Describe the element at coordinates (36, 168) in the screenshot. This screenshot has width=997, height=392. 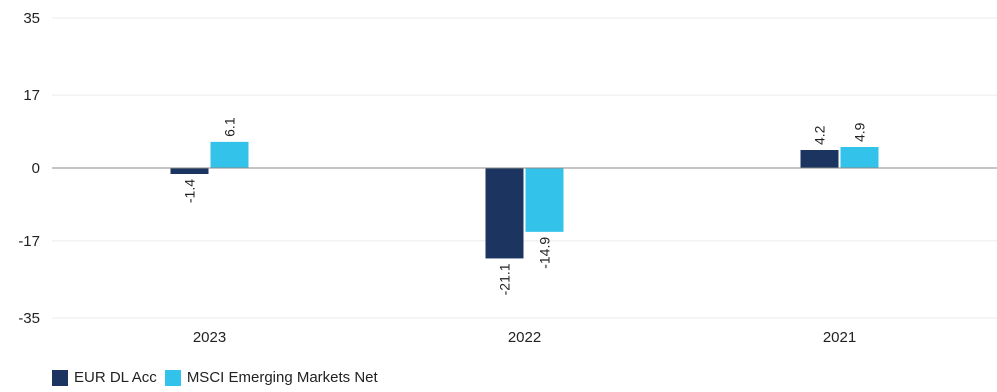
I see `y-tick-label: 0` at that location.